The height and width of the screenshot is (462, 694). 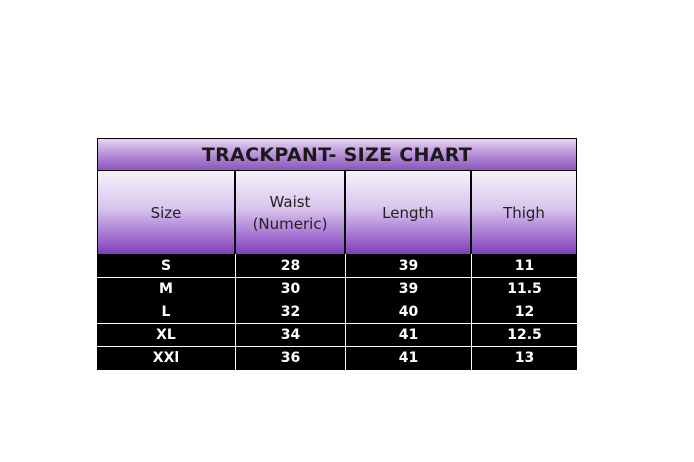 I want to click on table-cell: 36, so click(x=290, y=357).